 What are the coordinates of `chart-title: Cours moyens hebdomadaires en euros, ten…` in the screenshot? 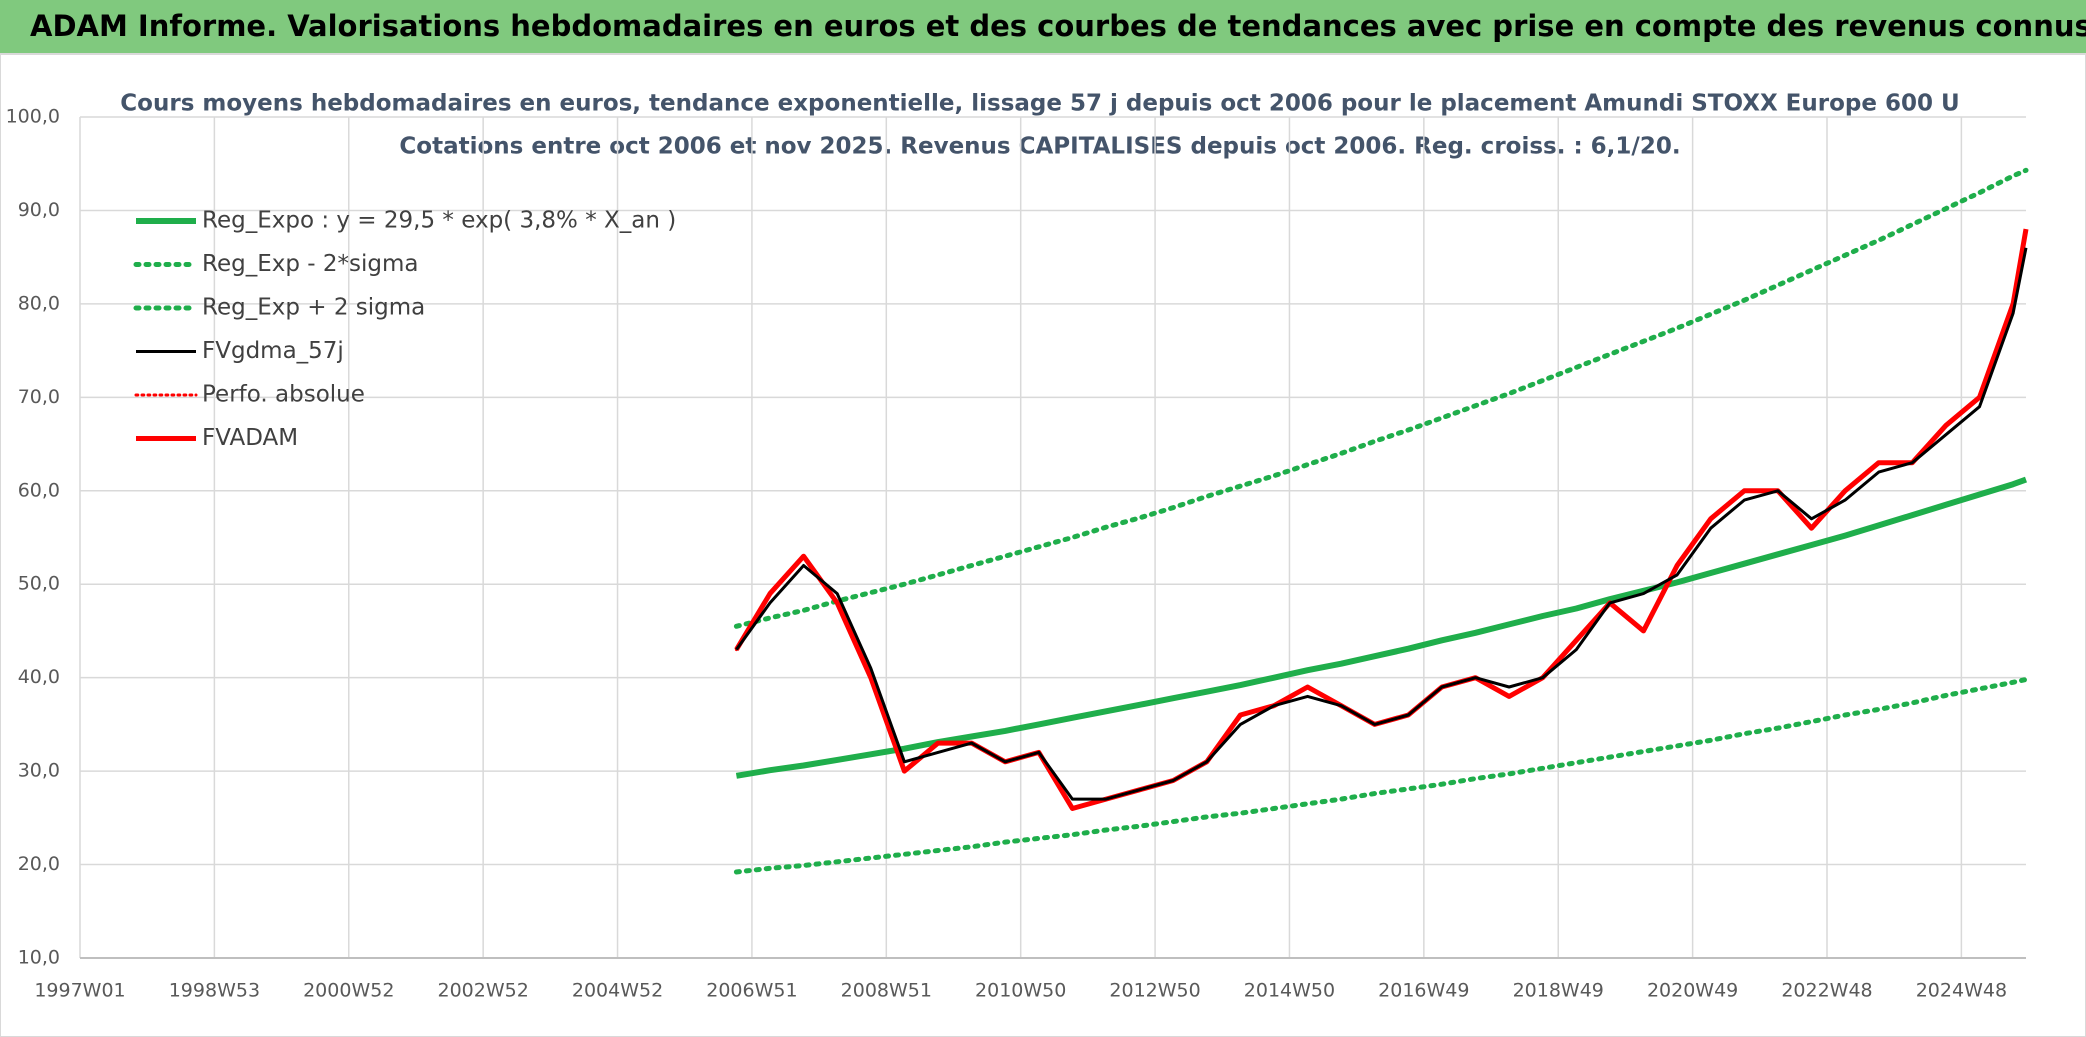 It's located at (1039, 104).